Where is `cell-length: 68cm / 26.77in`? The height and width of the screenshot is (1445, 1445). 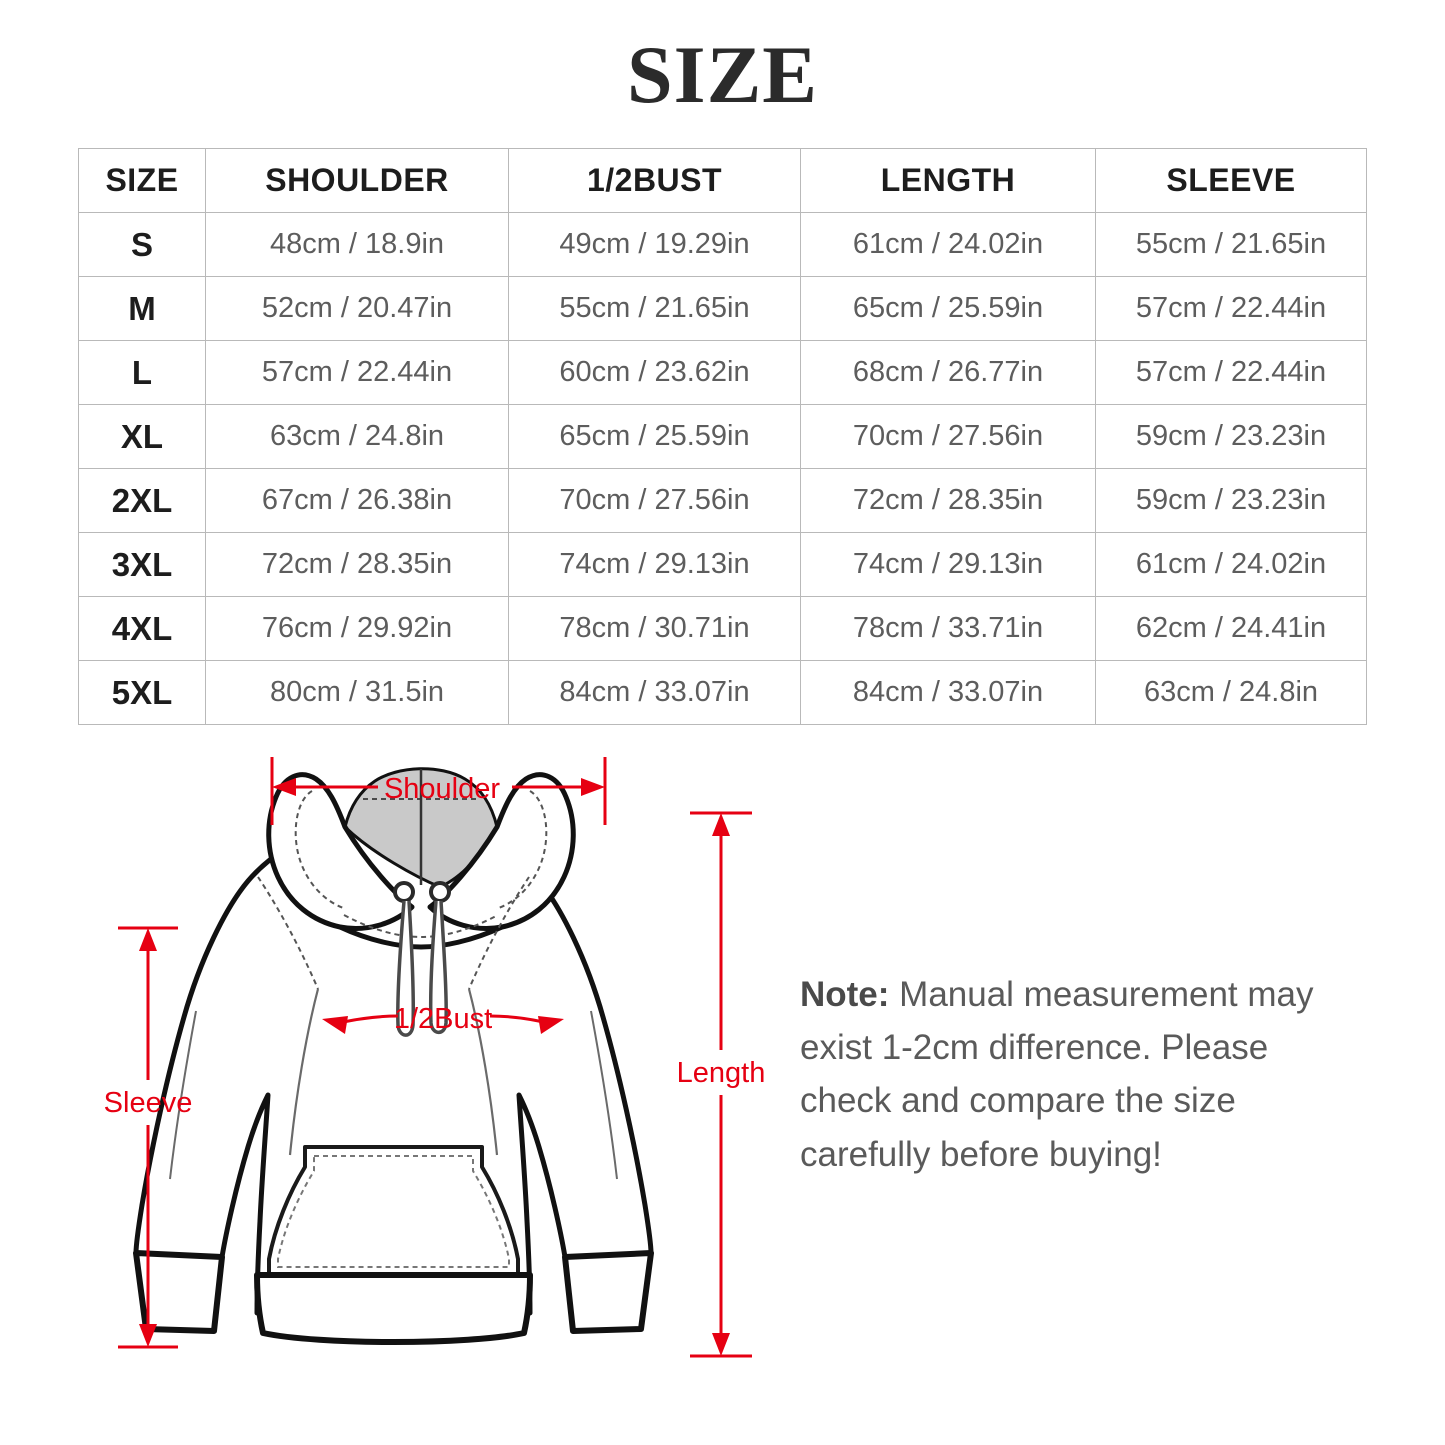 cell-length: 68cm / 26.77in is located at coordinates (948, 372).